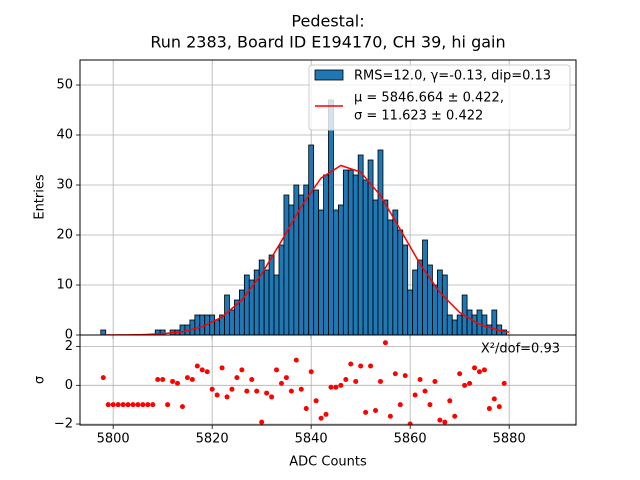 This screenshot has height=480, width=640. I want to click on x-axis-label: ADC Counts, so click(328, 462).